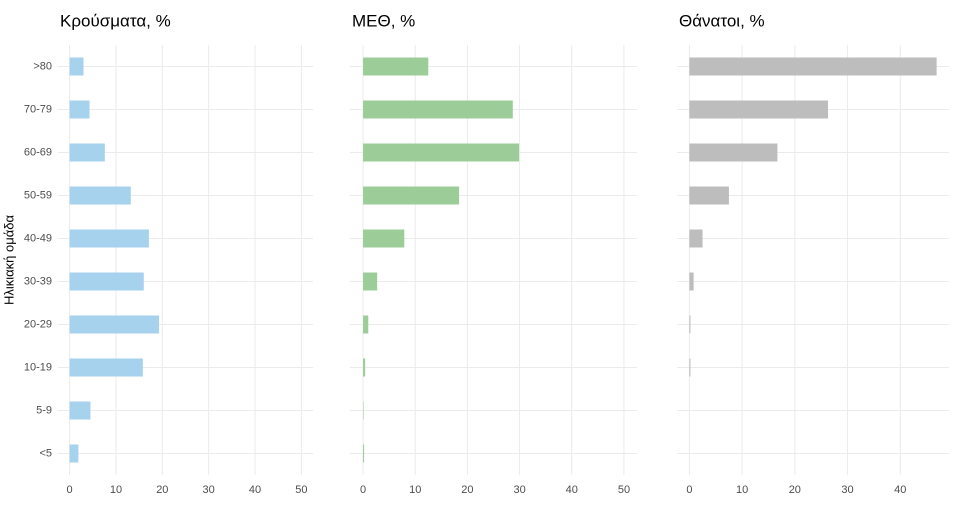 This screenshot has width=973, height=520. Describe the element at coordinates (8, 260) in the screenshot. I see `y-axis-label: Ηλικιακή ομάδα` at that location.